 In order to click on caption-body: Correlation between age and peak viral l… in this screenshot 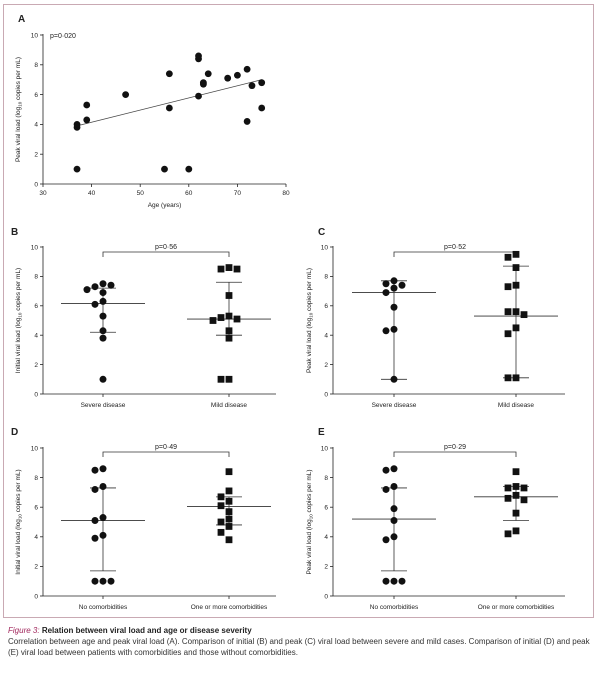, I will do `click(299, 647)`.